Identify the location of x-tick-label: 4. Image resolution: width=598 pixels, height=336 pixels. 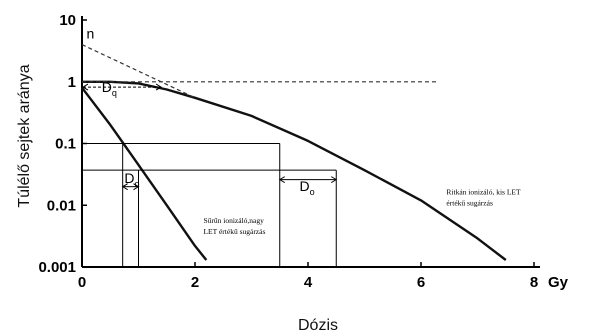
(308, 282).